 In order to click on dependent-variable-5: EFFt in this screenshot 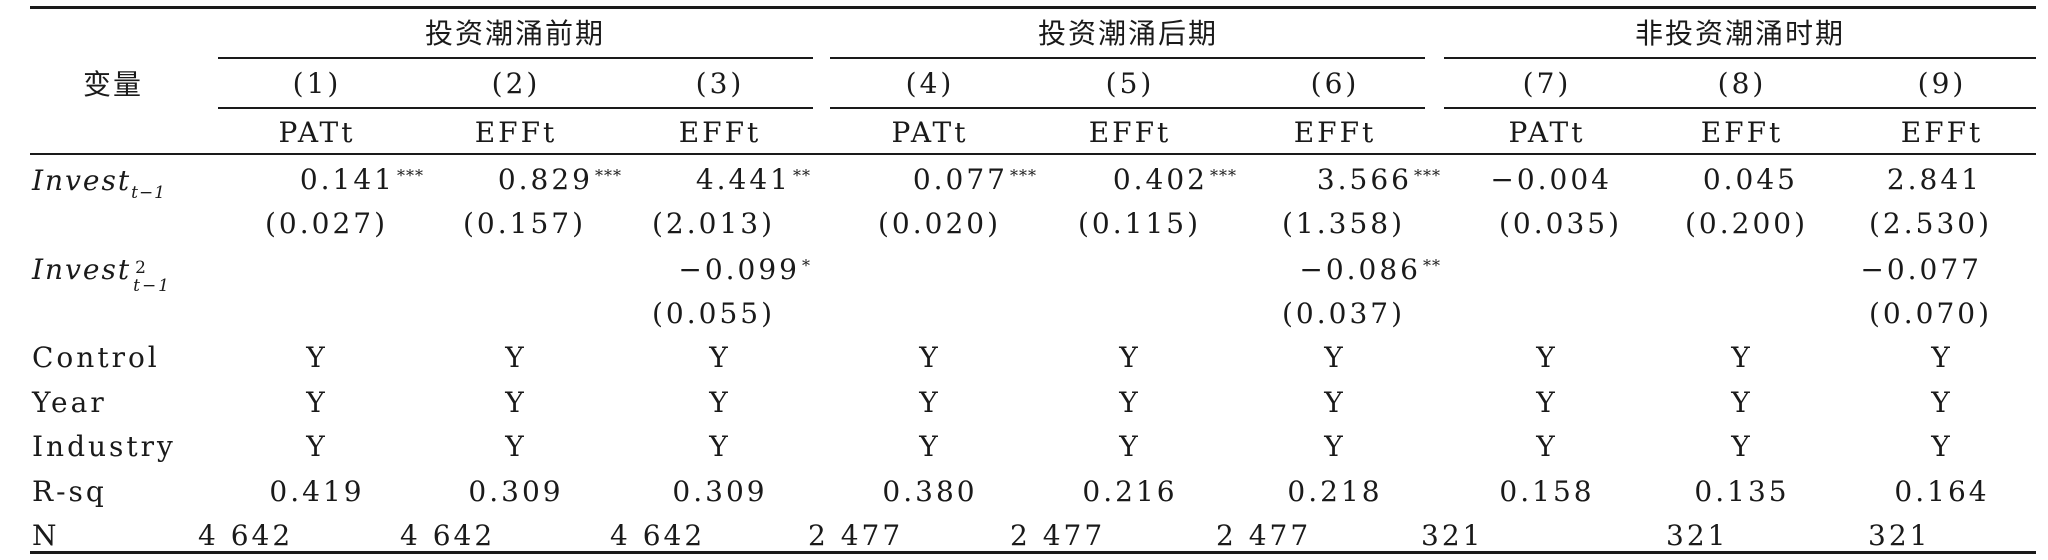, I will do `click(1130, 132)`.